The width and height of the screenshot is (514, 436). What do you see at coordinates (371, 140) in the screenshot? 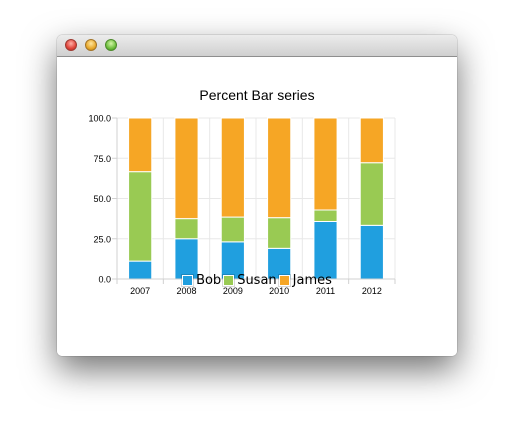
I see `bar-james-2012` at bounding box center [371, 140].